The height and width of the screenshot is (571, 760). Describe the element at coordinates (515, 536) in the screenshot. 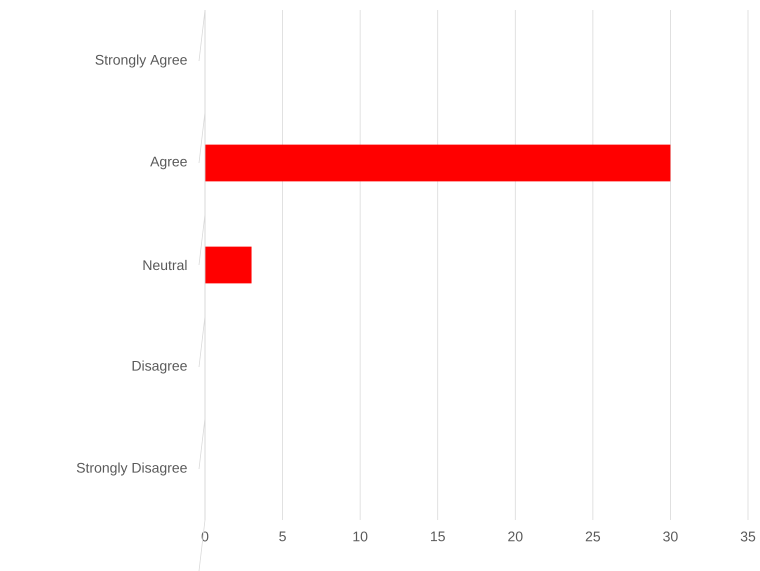

I see `x-tick-label: 20` at that location.